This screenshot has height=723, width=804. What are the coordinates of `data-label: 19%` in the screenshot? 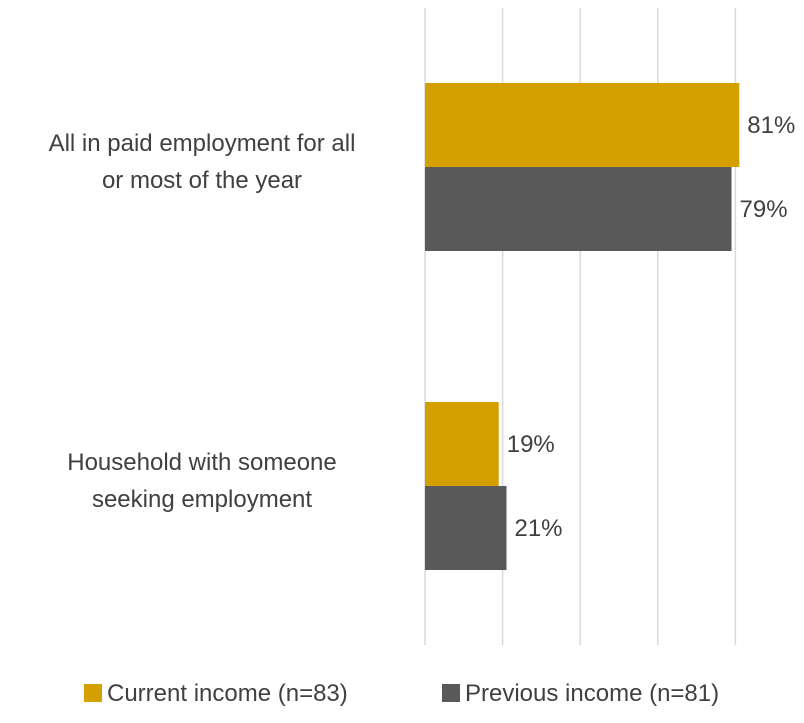 It's located at (531, 444).